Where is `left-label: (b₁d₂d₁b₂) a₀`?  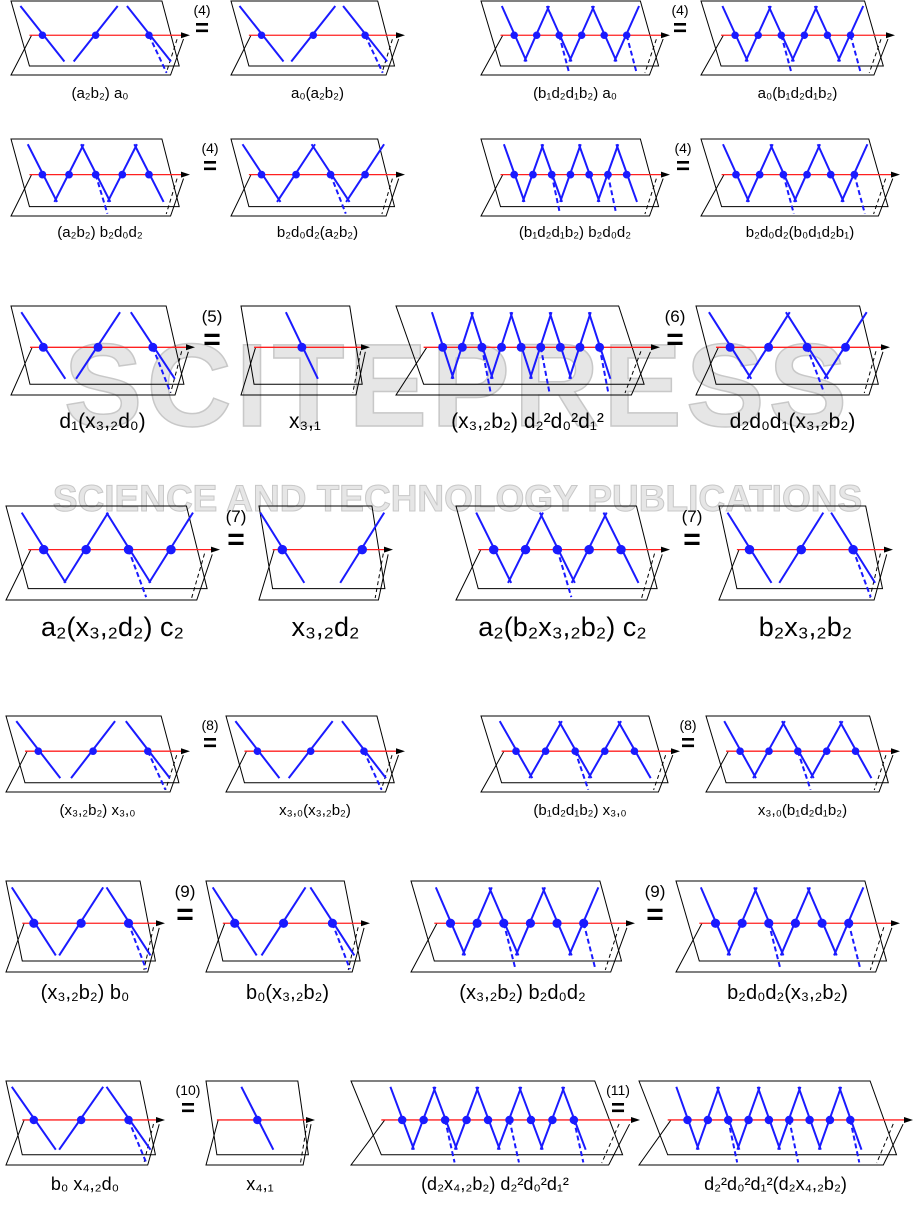
left-label: (b₁d₂d₁b₂) a₀ is located at coordinates (575, 93).